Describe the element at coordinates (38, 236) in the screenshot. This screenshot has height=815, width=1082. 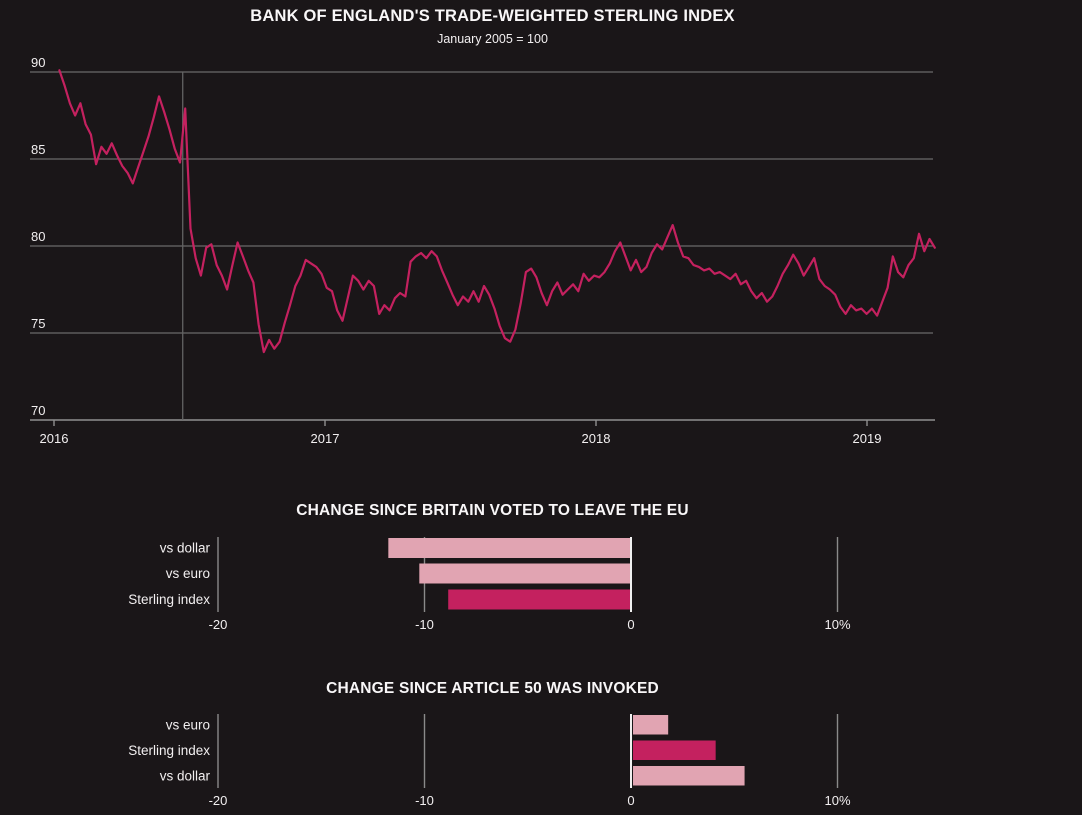
I see `y-axis-label-80: 80` at that location.